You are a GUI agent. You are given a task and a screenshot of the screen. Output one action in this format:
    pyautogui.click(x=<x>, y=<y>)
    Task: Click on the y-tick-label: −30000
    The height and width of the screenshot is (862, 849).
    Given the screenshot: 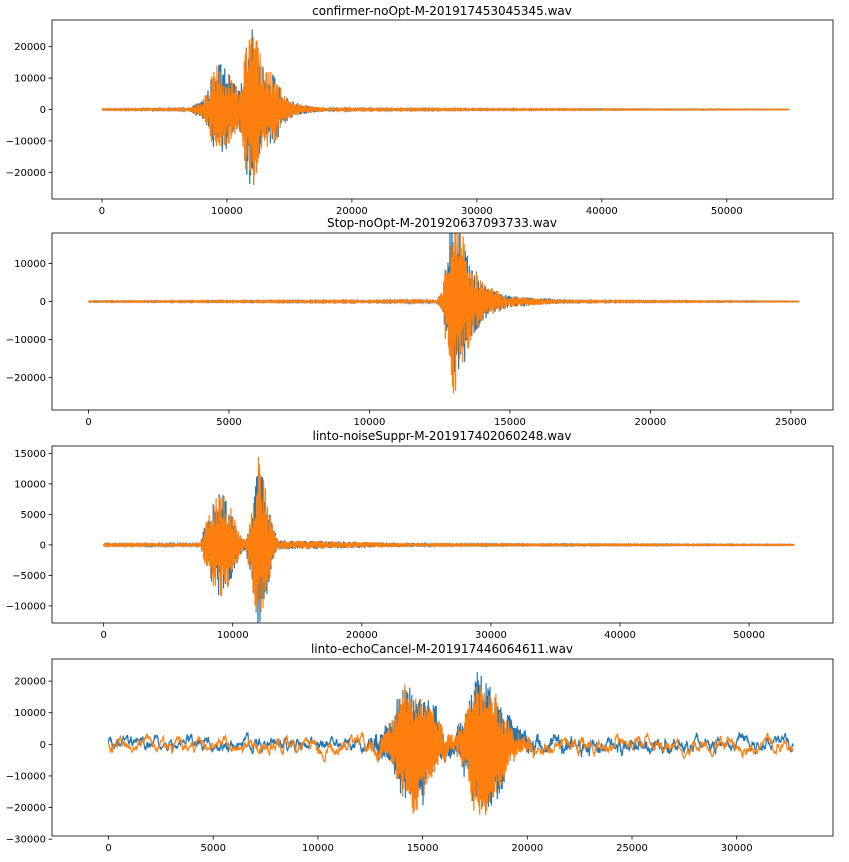 What is the action you would take?
    pyautogui.click(x=26, y=840)
    